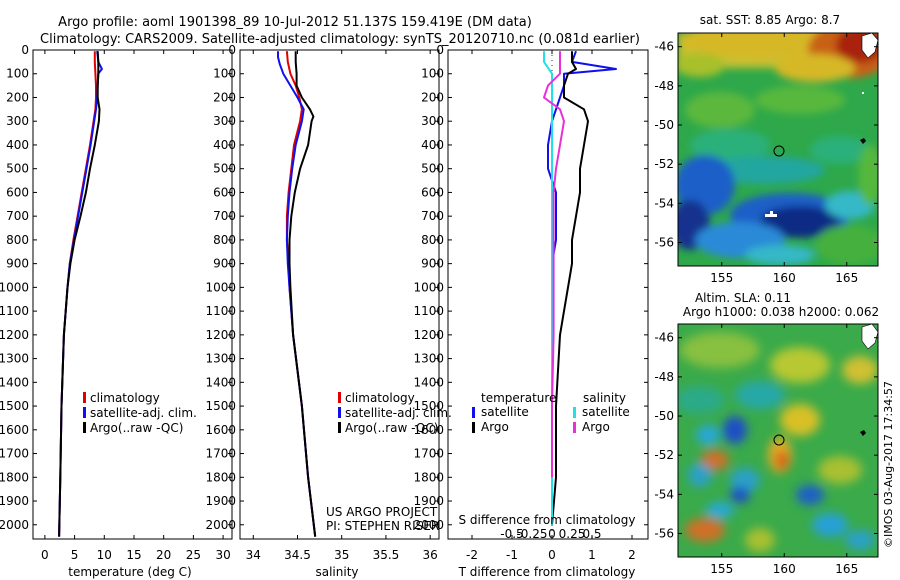 The height and width of the screenshot is (580, 900). I want to click on x-tick-label: 34, so click(253, 555).